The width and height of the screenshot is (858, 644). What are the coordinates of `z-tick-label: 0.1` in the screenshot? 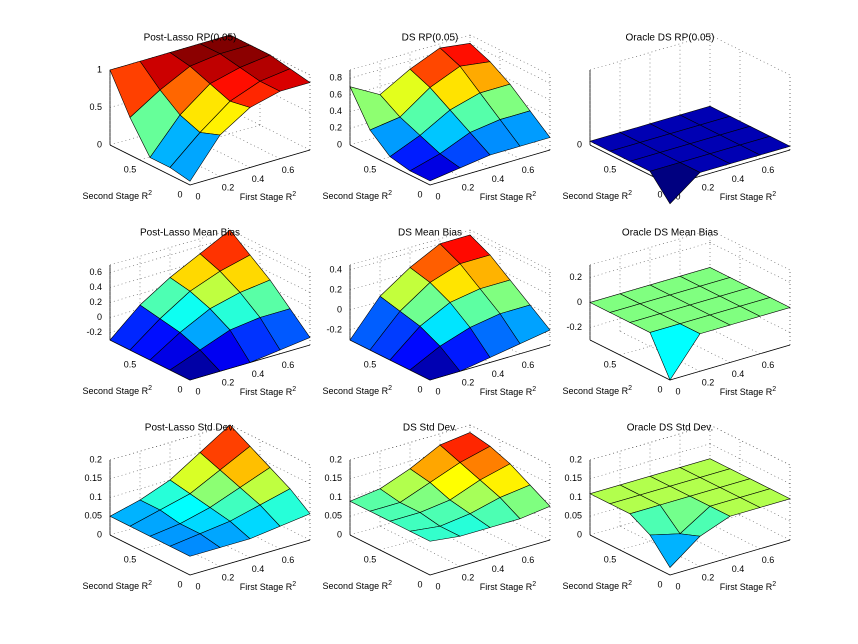 It's located at (575, 497).